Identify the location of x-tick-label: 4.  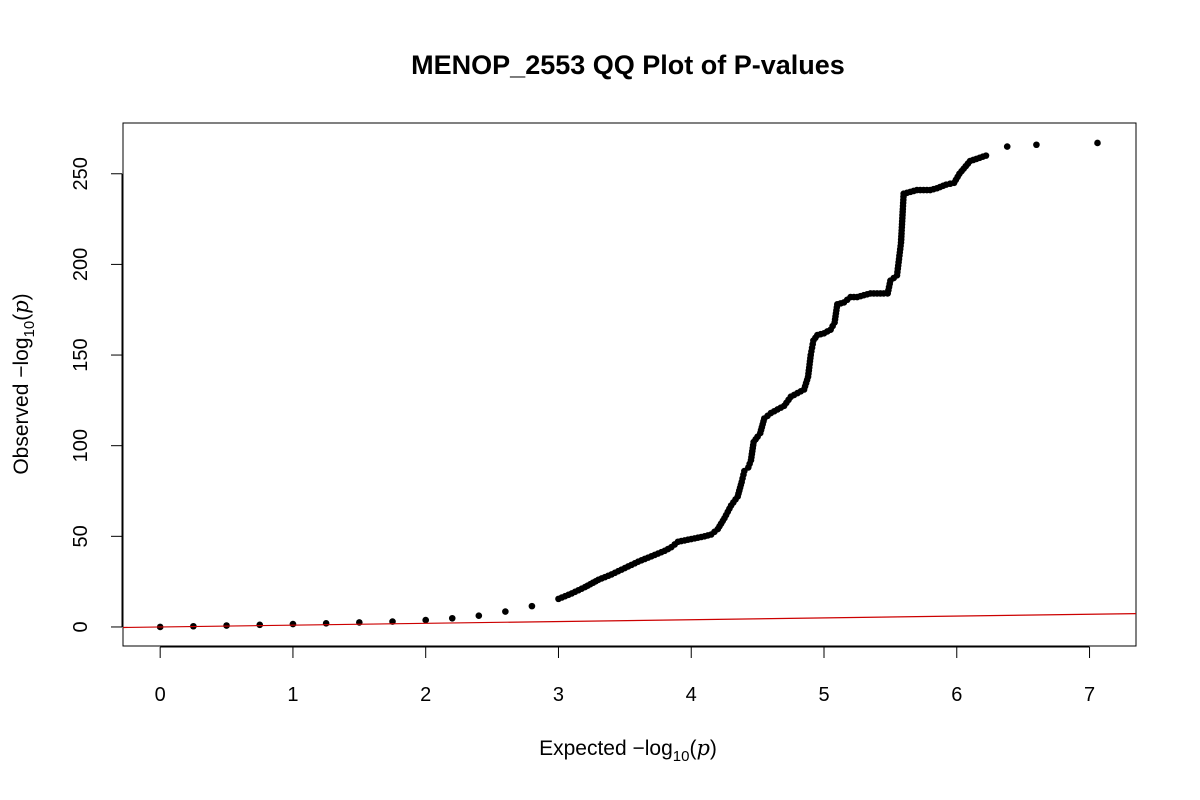
(691, 695).